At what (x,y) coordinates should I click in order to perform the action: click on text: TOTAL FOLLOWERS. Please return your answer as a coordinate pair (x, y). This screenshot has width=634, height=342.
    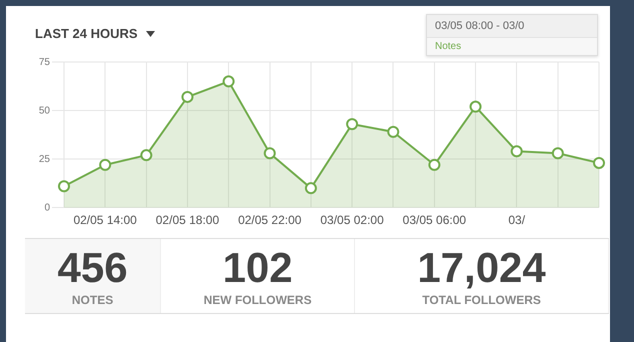
    Looking at the image, I should click on (481, 300).